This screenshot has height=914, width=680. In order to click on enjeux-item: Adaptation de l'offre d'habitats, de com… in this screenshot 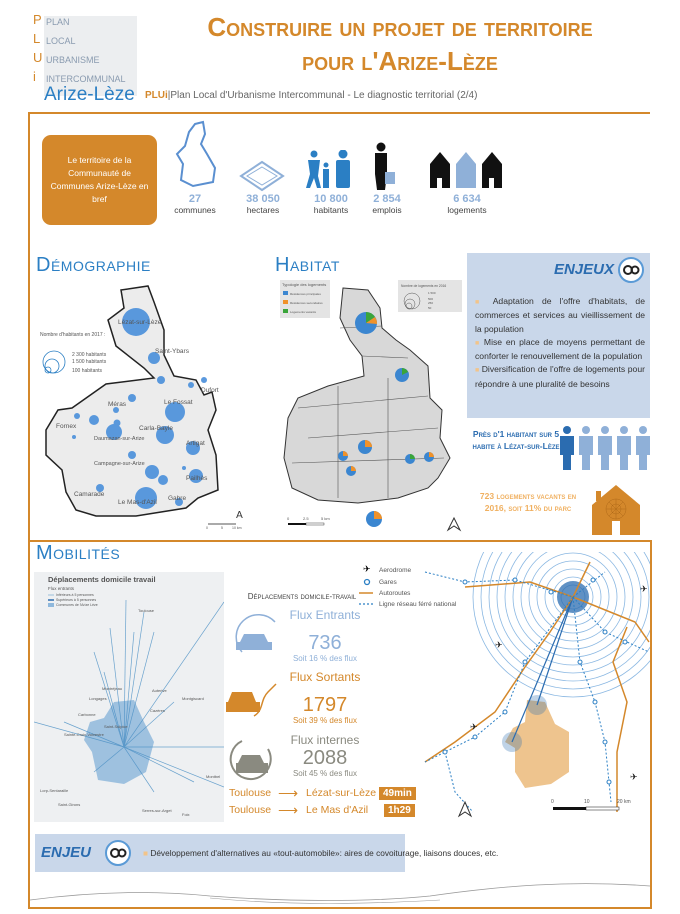, I will do `click(560, 315)`.